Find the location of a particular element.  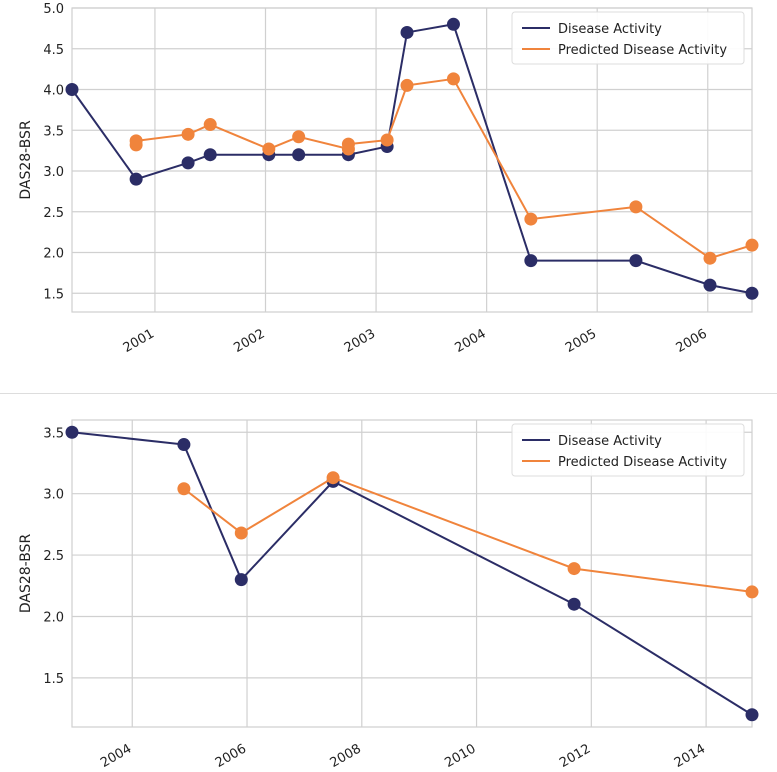

y-tick-label: 5.0 is located at coordinates (53, 9).